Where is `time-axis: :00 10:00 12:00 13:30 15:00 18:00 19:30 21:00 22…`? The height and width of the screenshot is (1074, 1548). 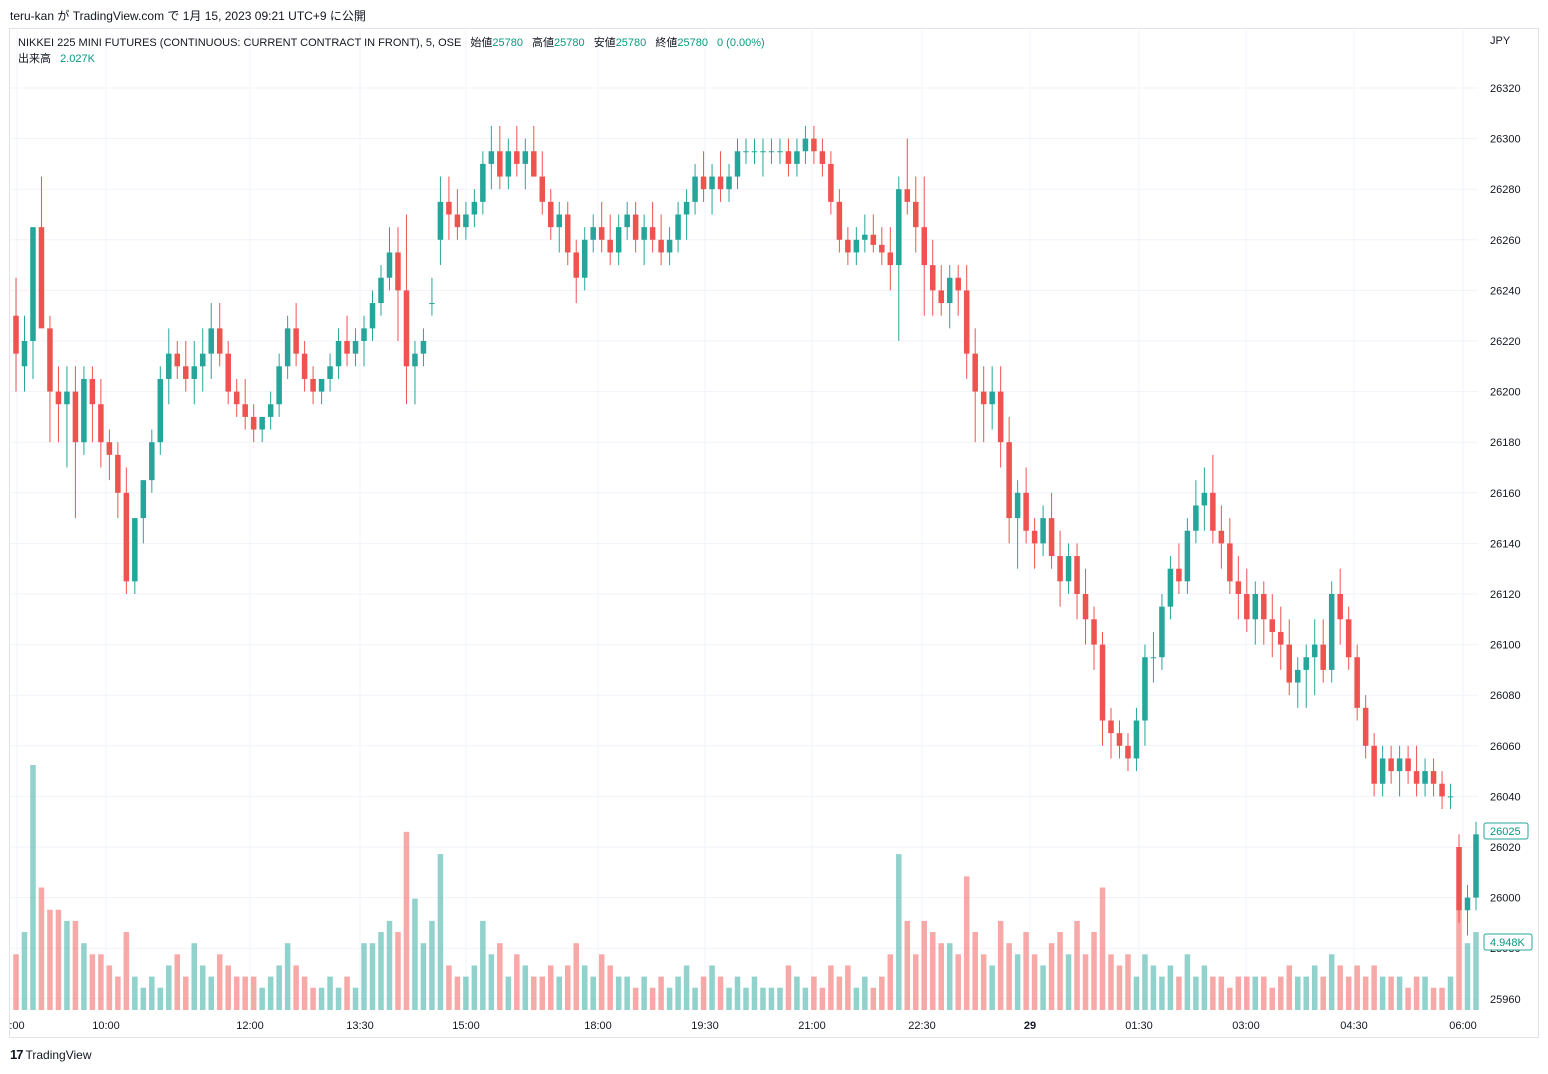
time-axis: :00 10:00 12:00 13:30 15:00 18:00 19:30 21:00 22… is located at coordinates (742, 1026).